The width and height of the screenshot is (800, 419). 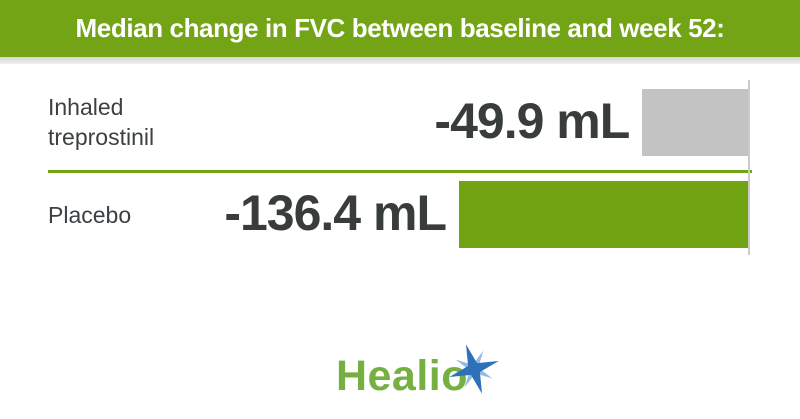 What do you see at coordinates (695, 122) in the screenshot?
I see `bar-inhaled-treprostinil` at bounding box center [695, 122].